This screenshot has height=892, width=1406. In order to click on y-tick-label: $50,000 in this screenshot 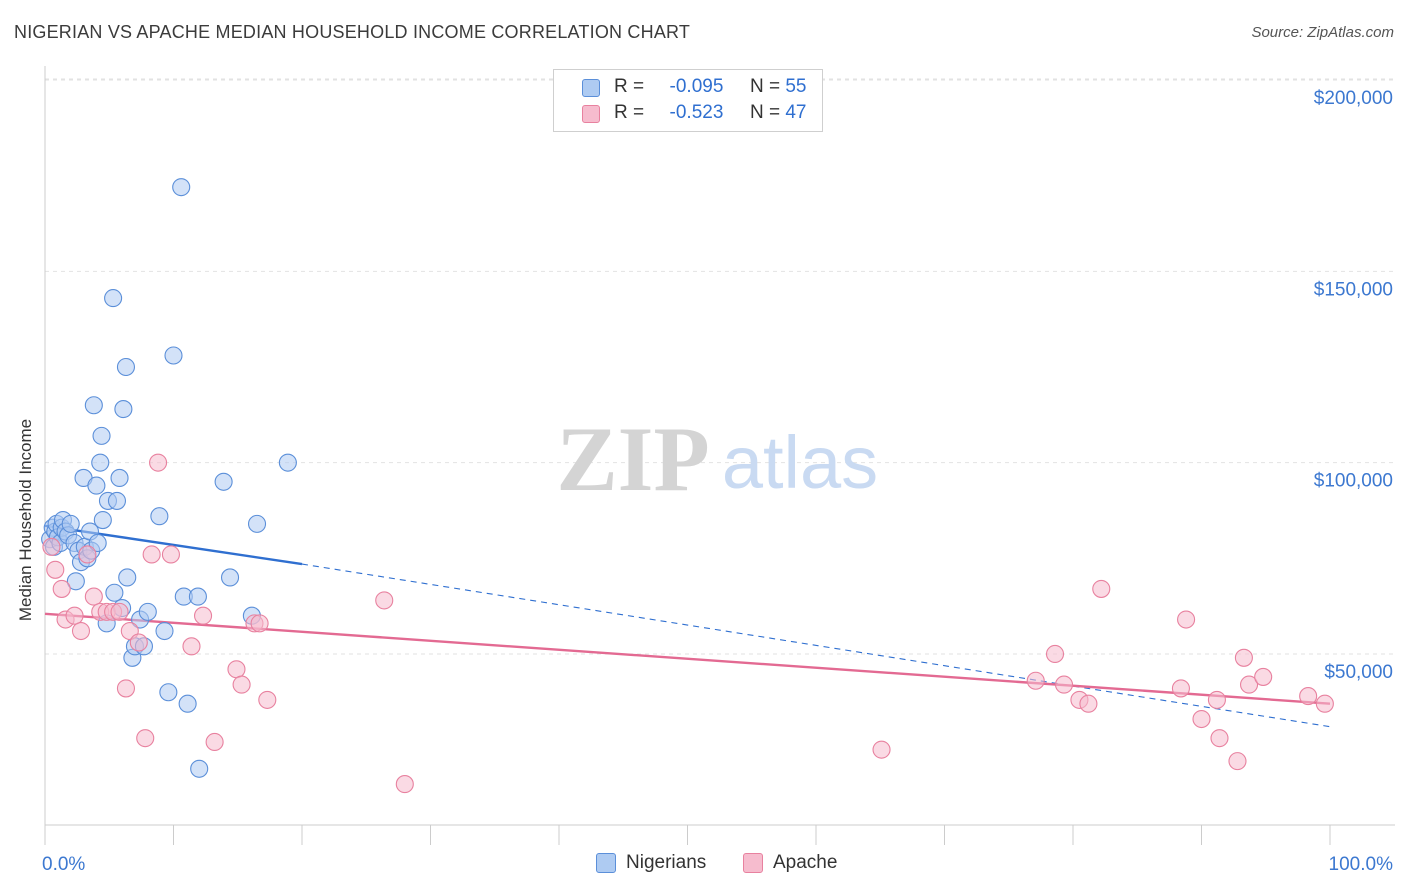, I will do `click(1358, 672)`.